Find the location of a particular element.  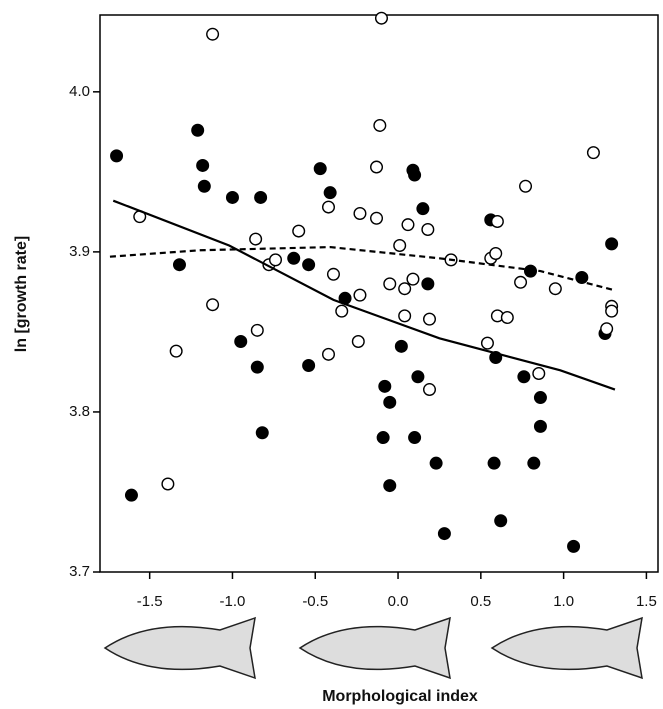

y-tick-label: 3.9 is located at coordinates (79, 251).